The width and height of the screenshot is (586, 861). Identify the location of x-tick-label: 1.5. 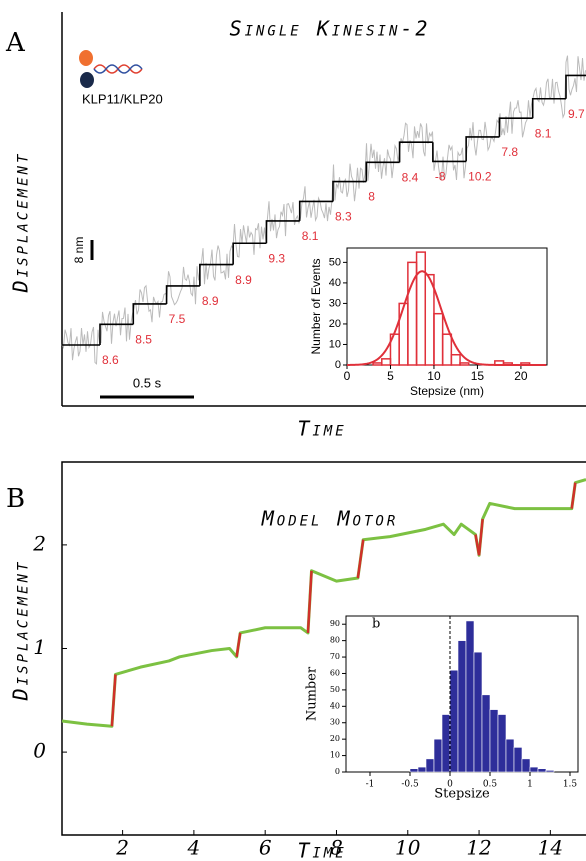
(570, 785).